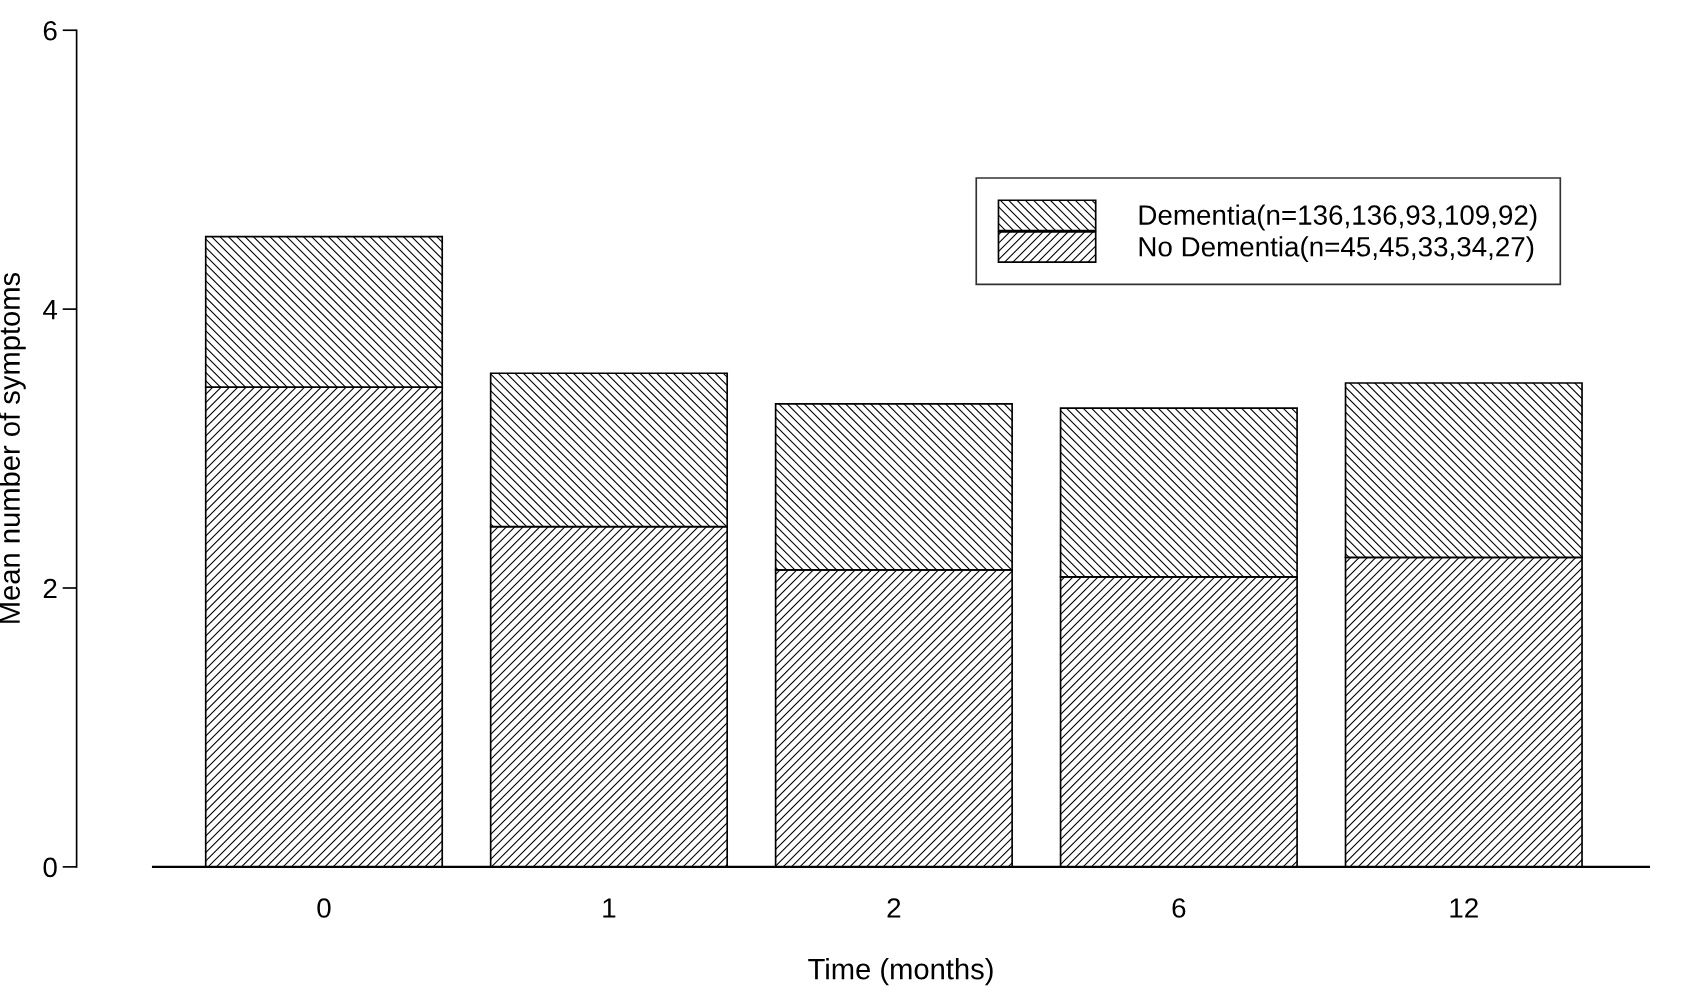  What do you see at coordinates (50, 310) in the screenshot?
I see `y-tick-label: 4` at bounding box center [50, 310].